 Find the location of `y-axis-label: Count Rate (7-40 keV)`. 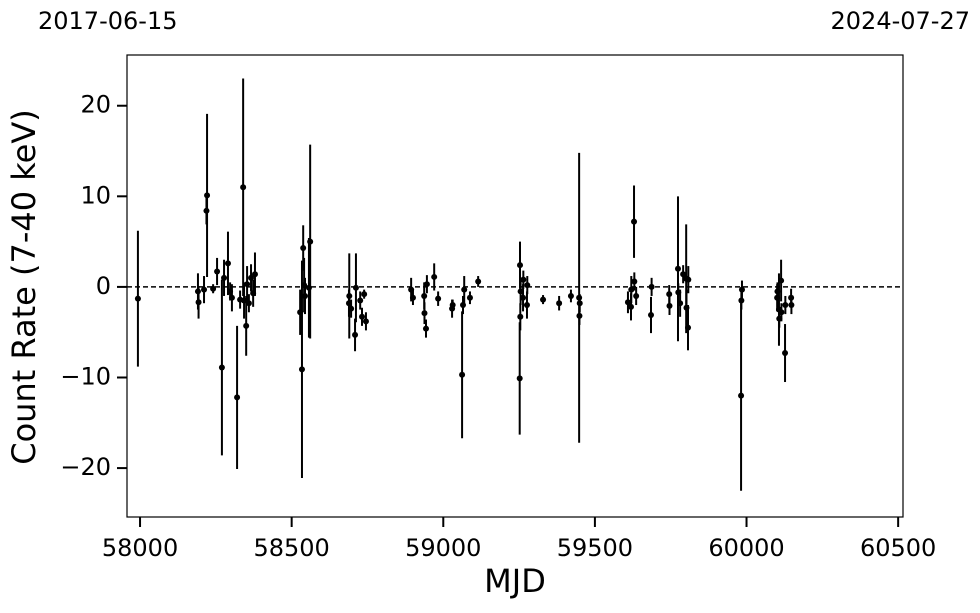

y-axis-label: Count Rate (7-40 keV) is located at coordinates (24, 286).